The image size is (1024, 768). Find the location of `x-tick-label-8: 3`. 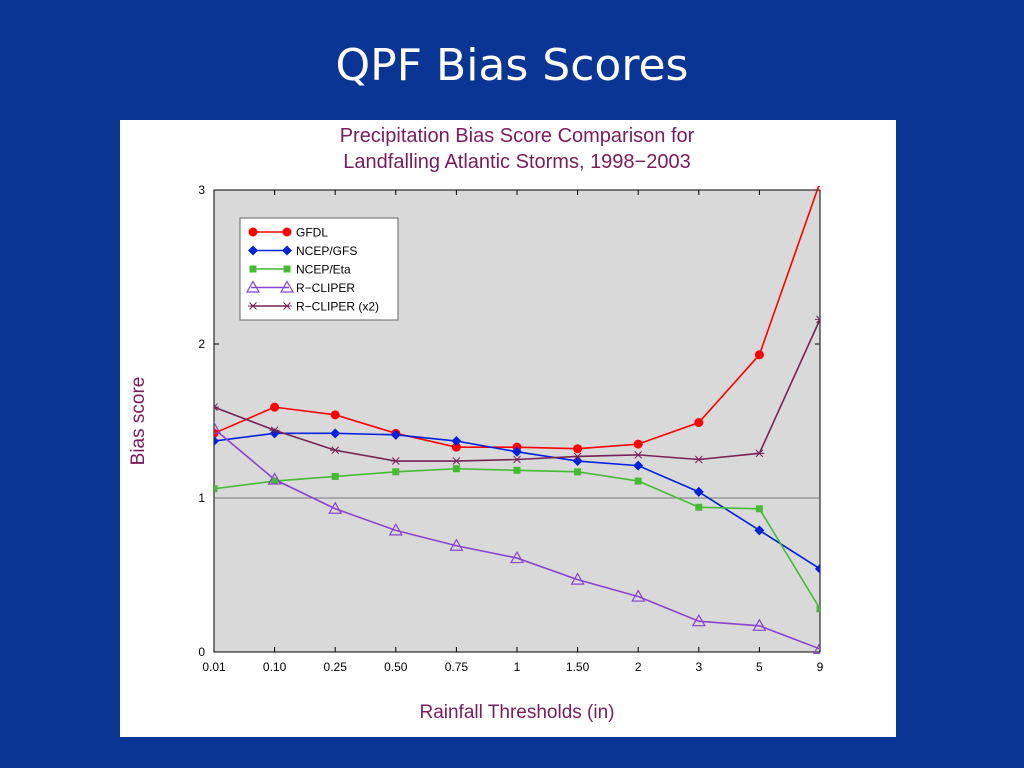

x-tick-label-8: 3 is located at coordinates (698, 667).